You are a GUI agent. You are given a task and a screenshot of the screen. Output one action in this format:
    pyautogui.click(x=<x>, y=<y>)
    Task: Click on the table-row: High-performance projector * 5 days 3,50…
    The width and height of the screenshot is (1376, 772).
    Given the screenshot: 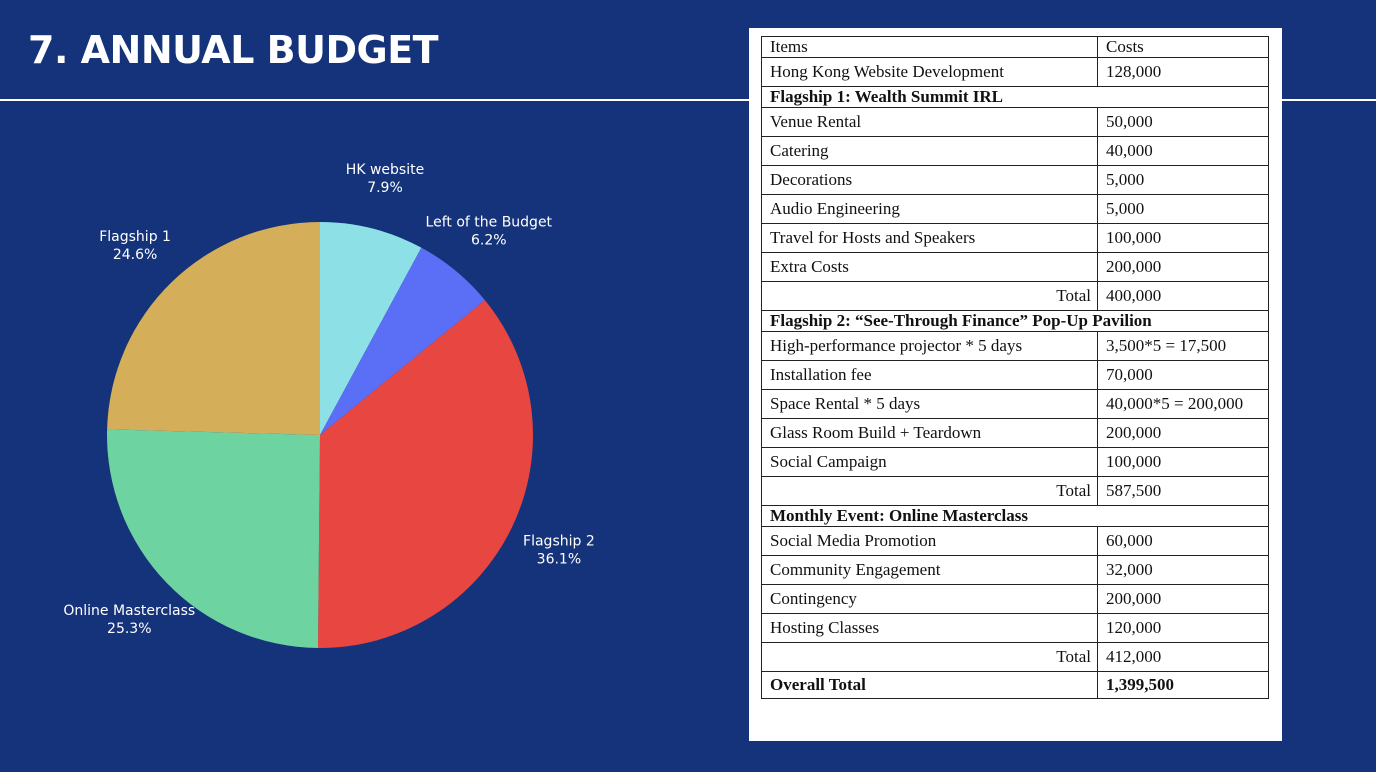 What is the action you would take?
    pyautogui.click(x=1015, y=346)
    